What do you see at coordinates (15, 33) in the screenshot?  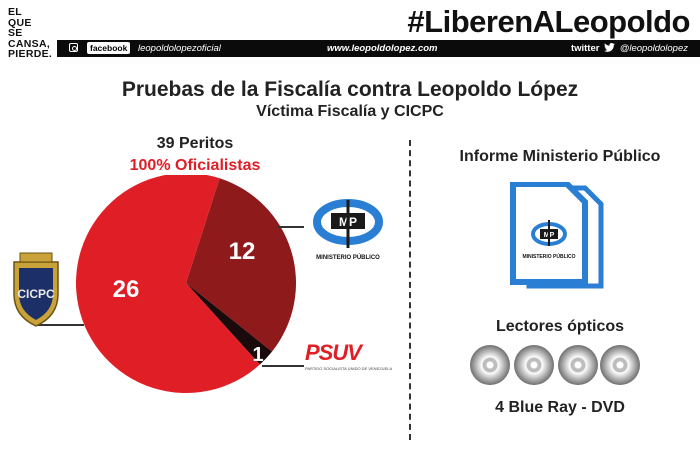 I see `slogan-line: SE` at bounding box center [15, 33].